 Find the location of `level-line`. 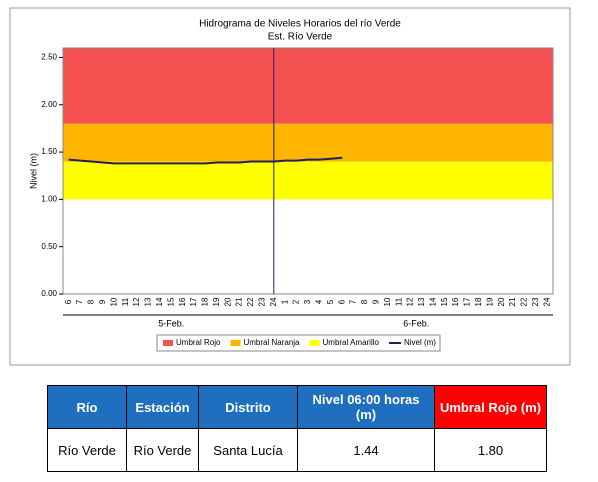

level-line is located at coordinates (205, 160).